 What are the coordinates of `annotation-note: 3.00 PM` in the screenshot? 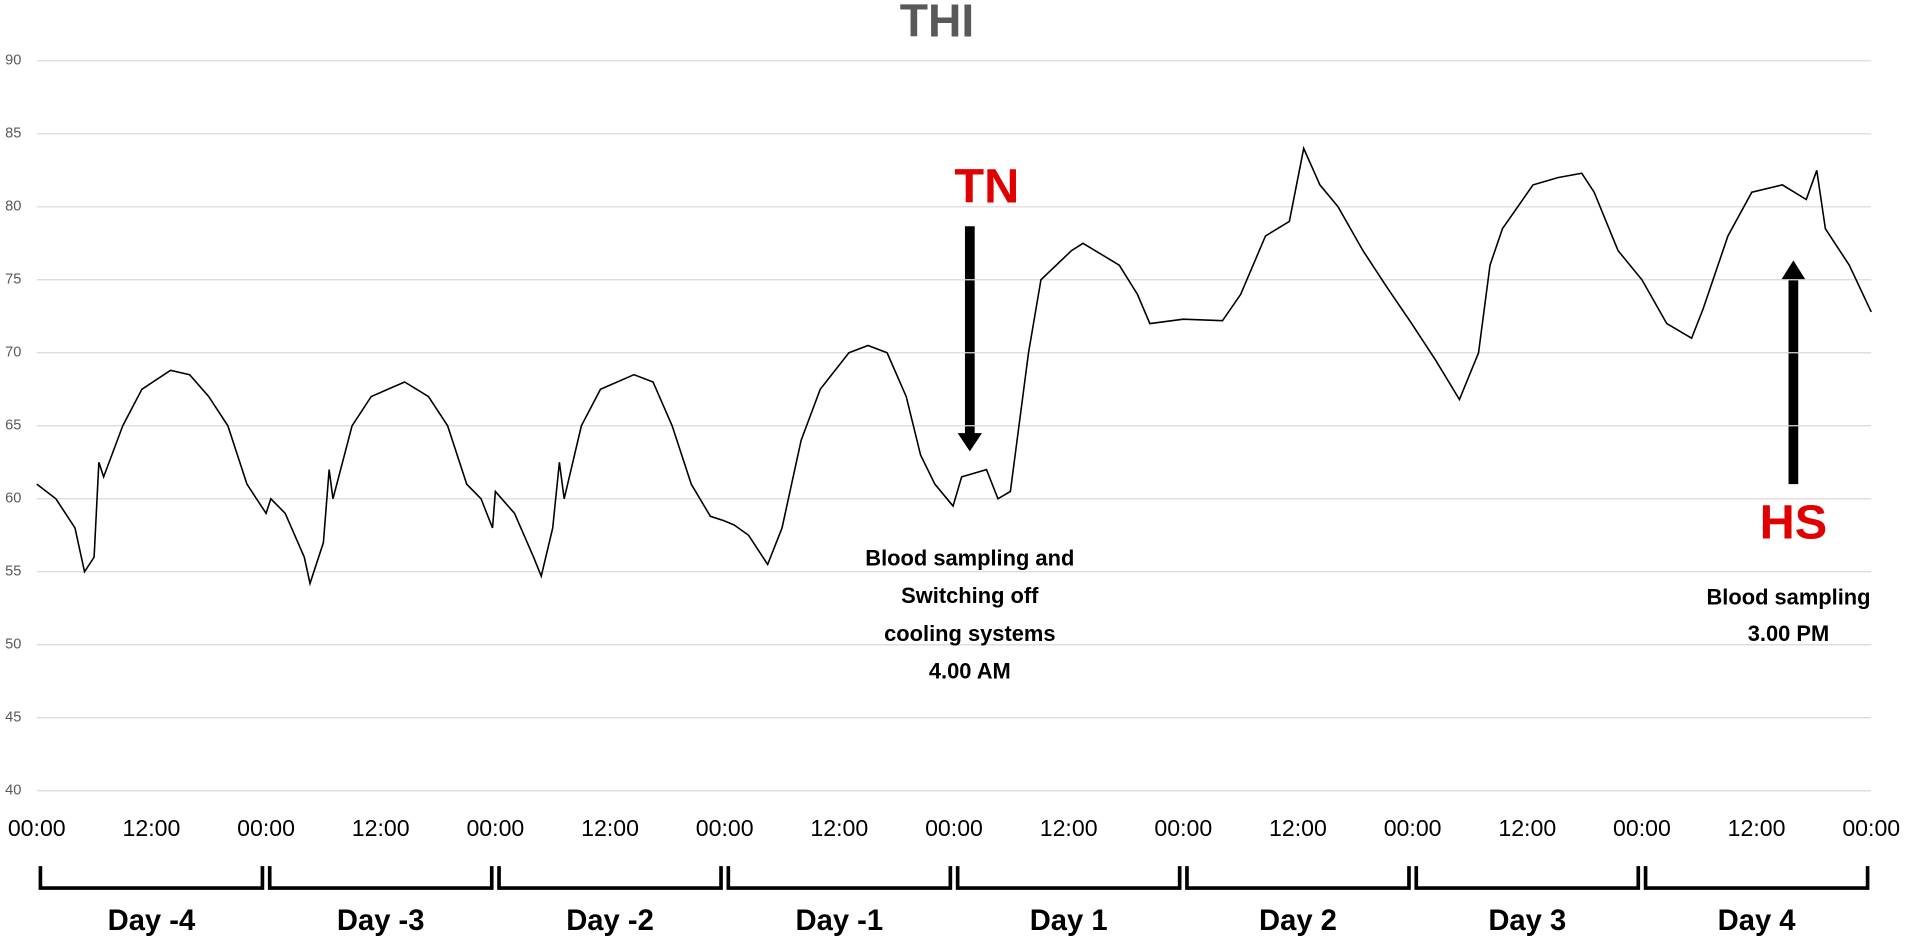 It's located at (1788, 633).